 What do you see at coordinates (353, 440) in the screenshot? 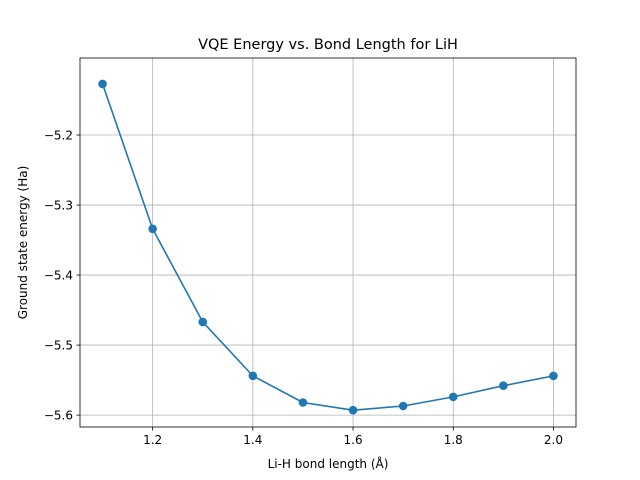
I see `x-tick-label: 1.6` at bounding box center [353, 440].